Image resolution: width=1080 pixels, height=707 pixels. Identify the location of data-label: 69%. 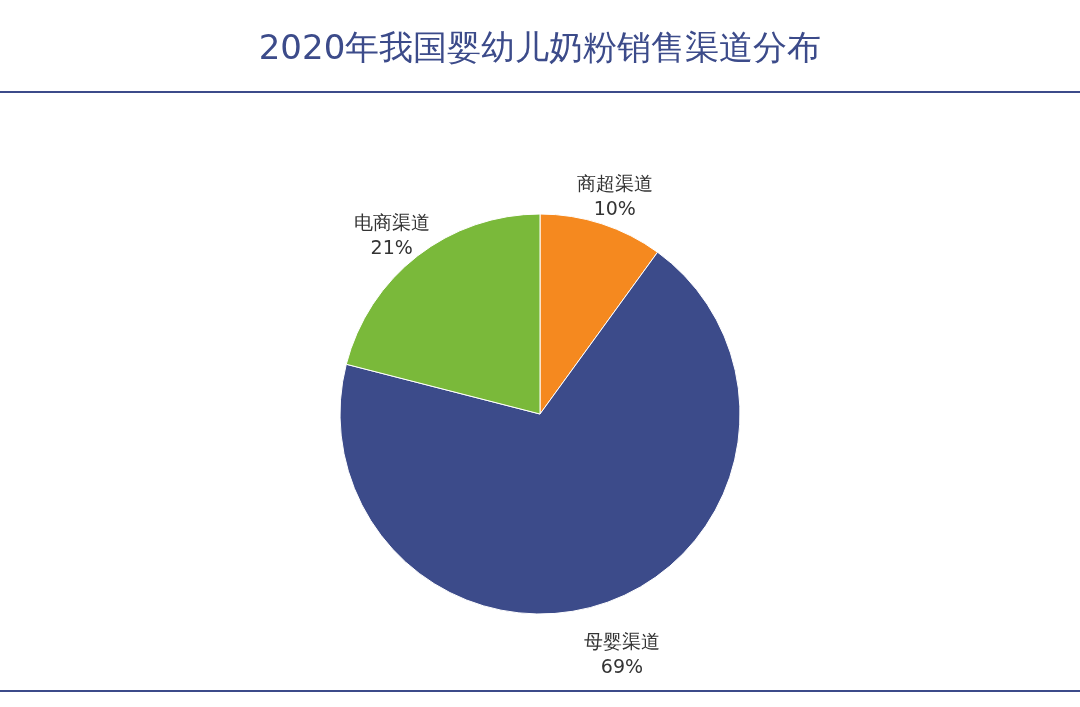
(622, 665).